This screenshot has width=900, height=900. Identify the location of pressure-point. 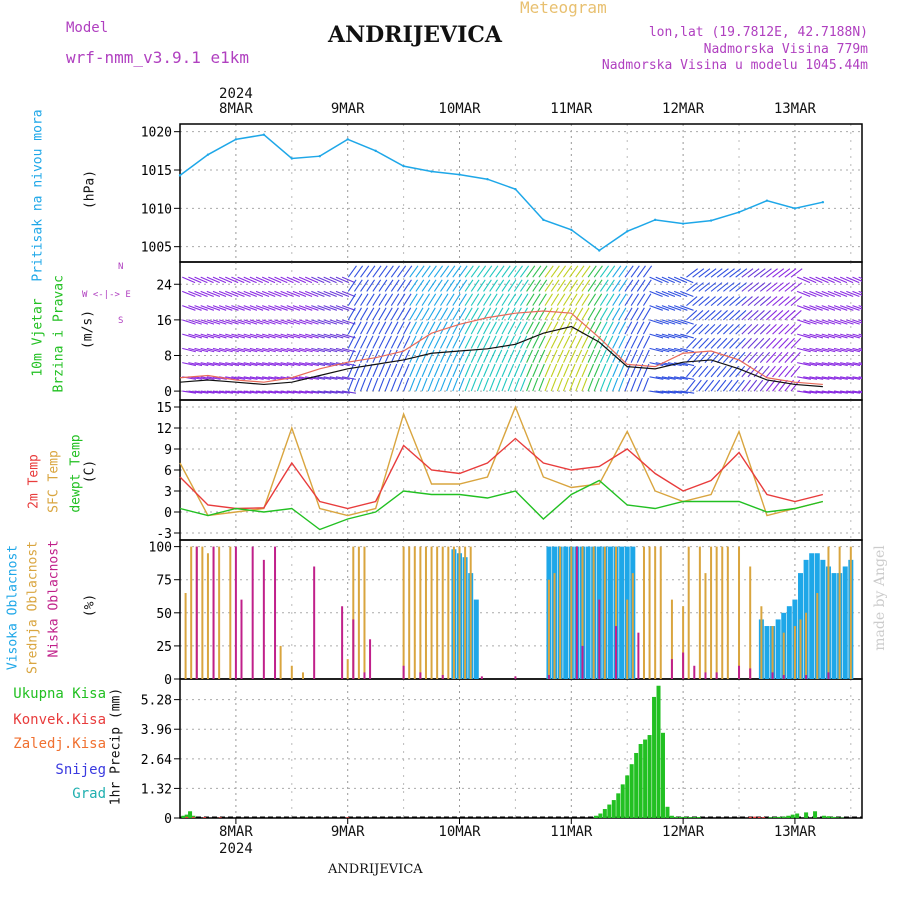
(767, 200).